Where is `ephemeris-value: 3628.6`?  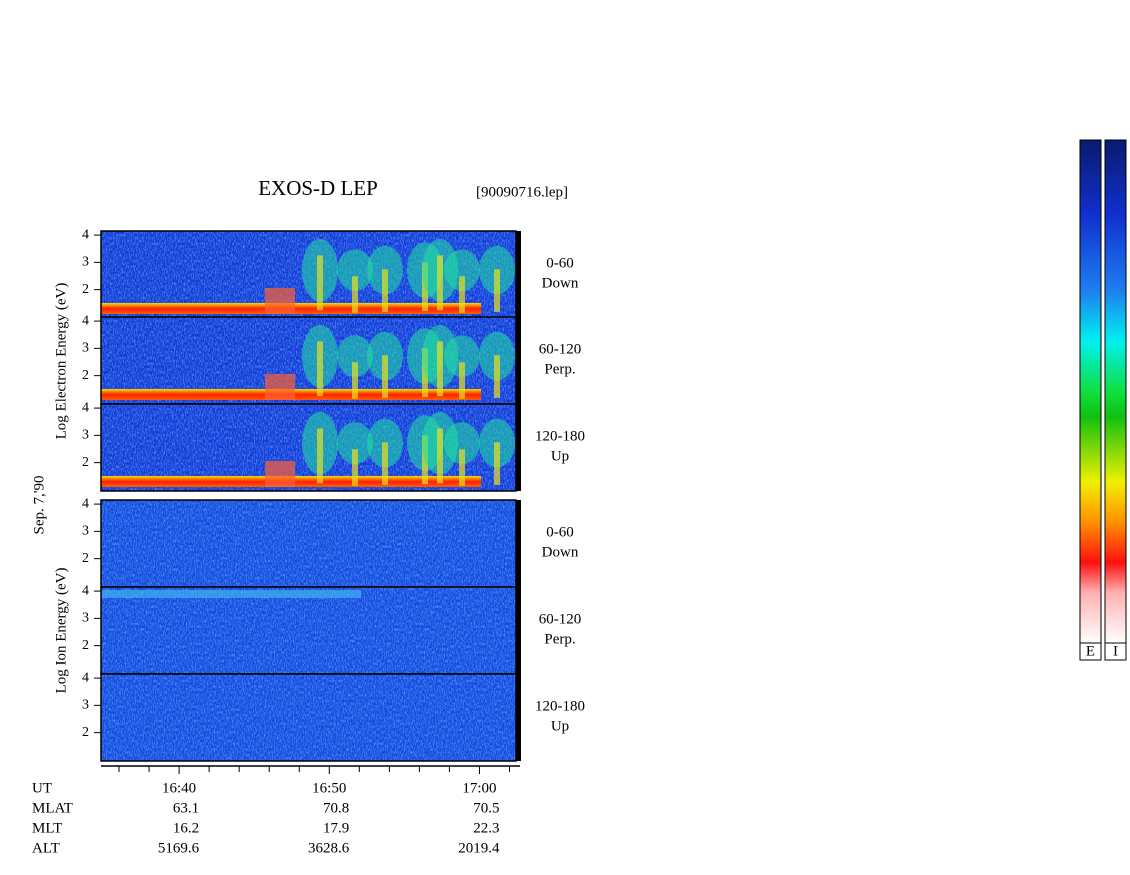 ephemeris-value: 3628.6 is located at coordinates (329, 848).